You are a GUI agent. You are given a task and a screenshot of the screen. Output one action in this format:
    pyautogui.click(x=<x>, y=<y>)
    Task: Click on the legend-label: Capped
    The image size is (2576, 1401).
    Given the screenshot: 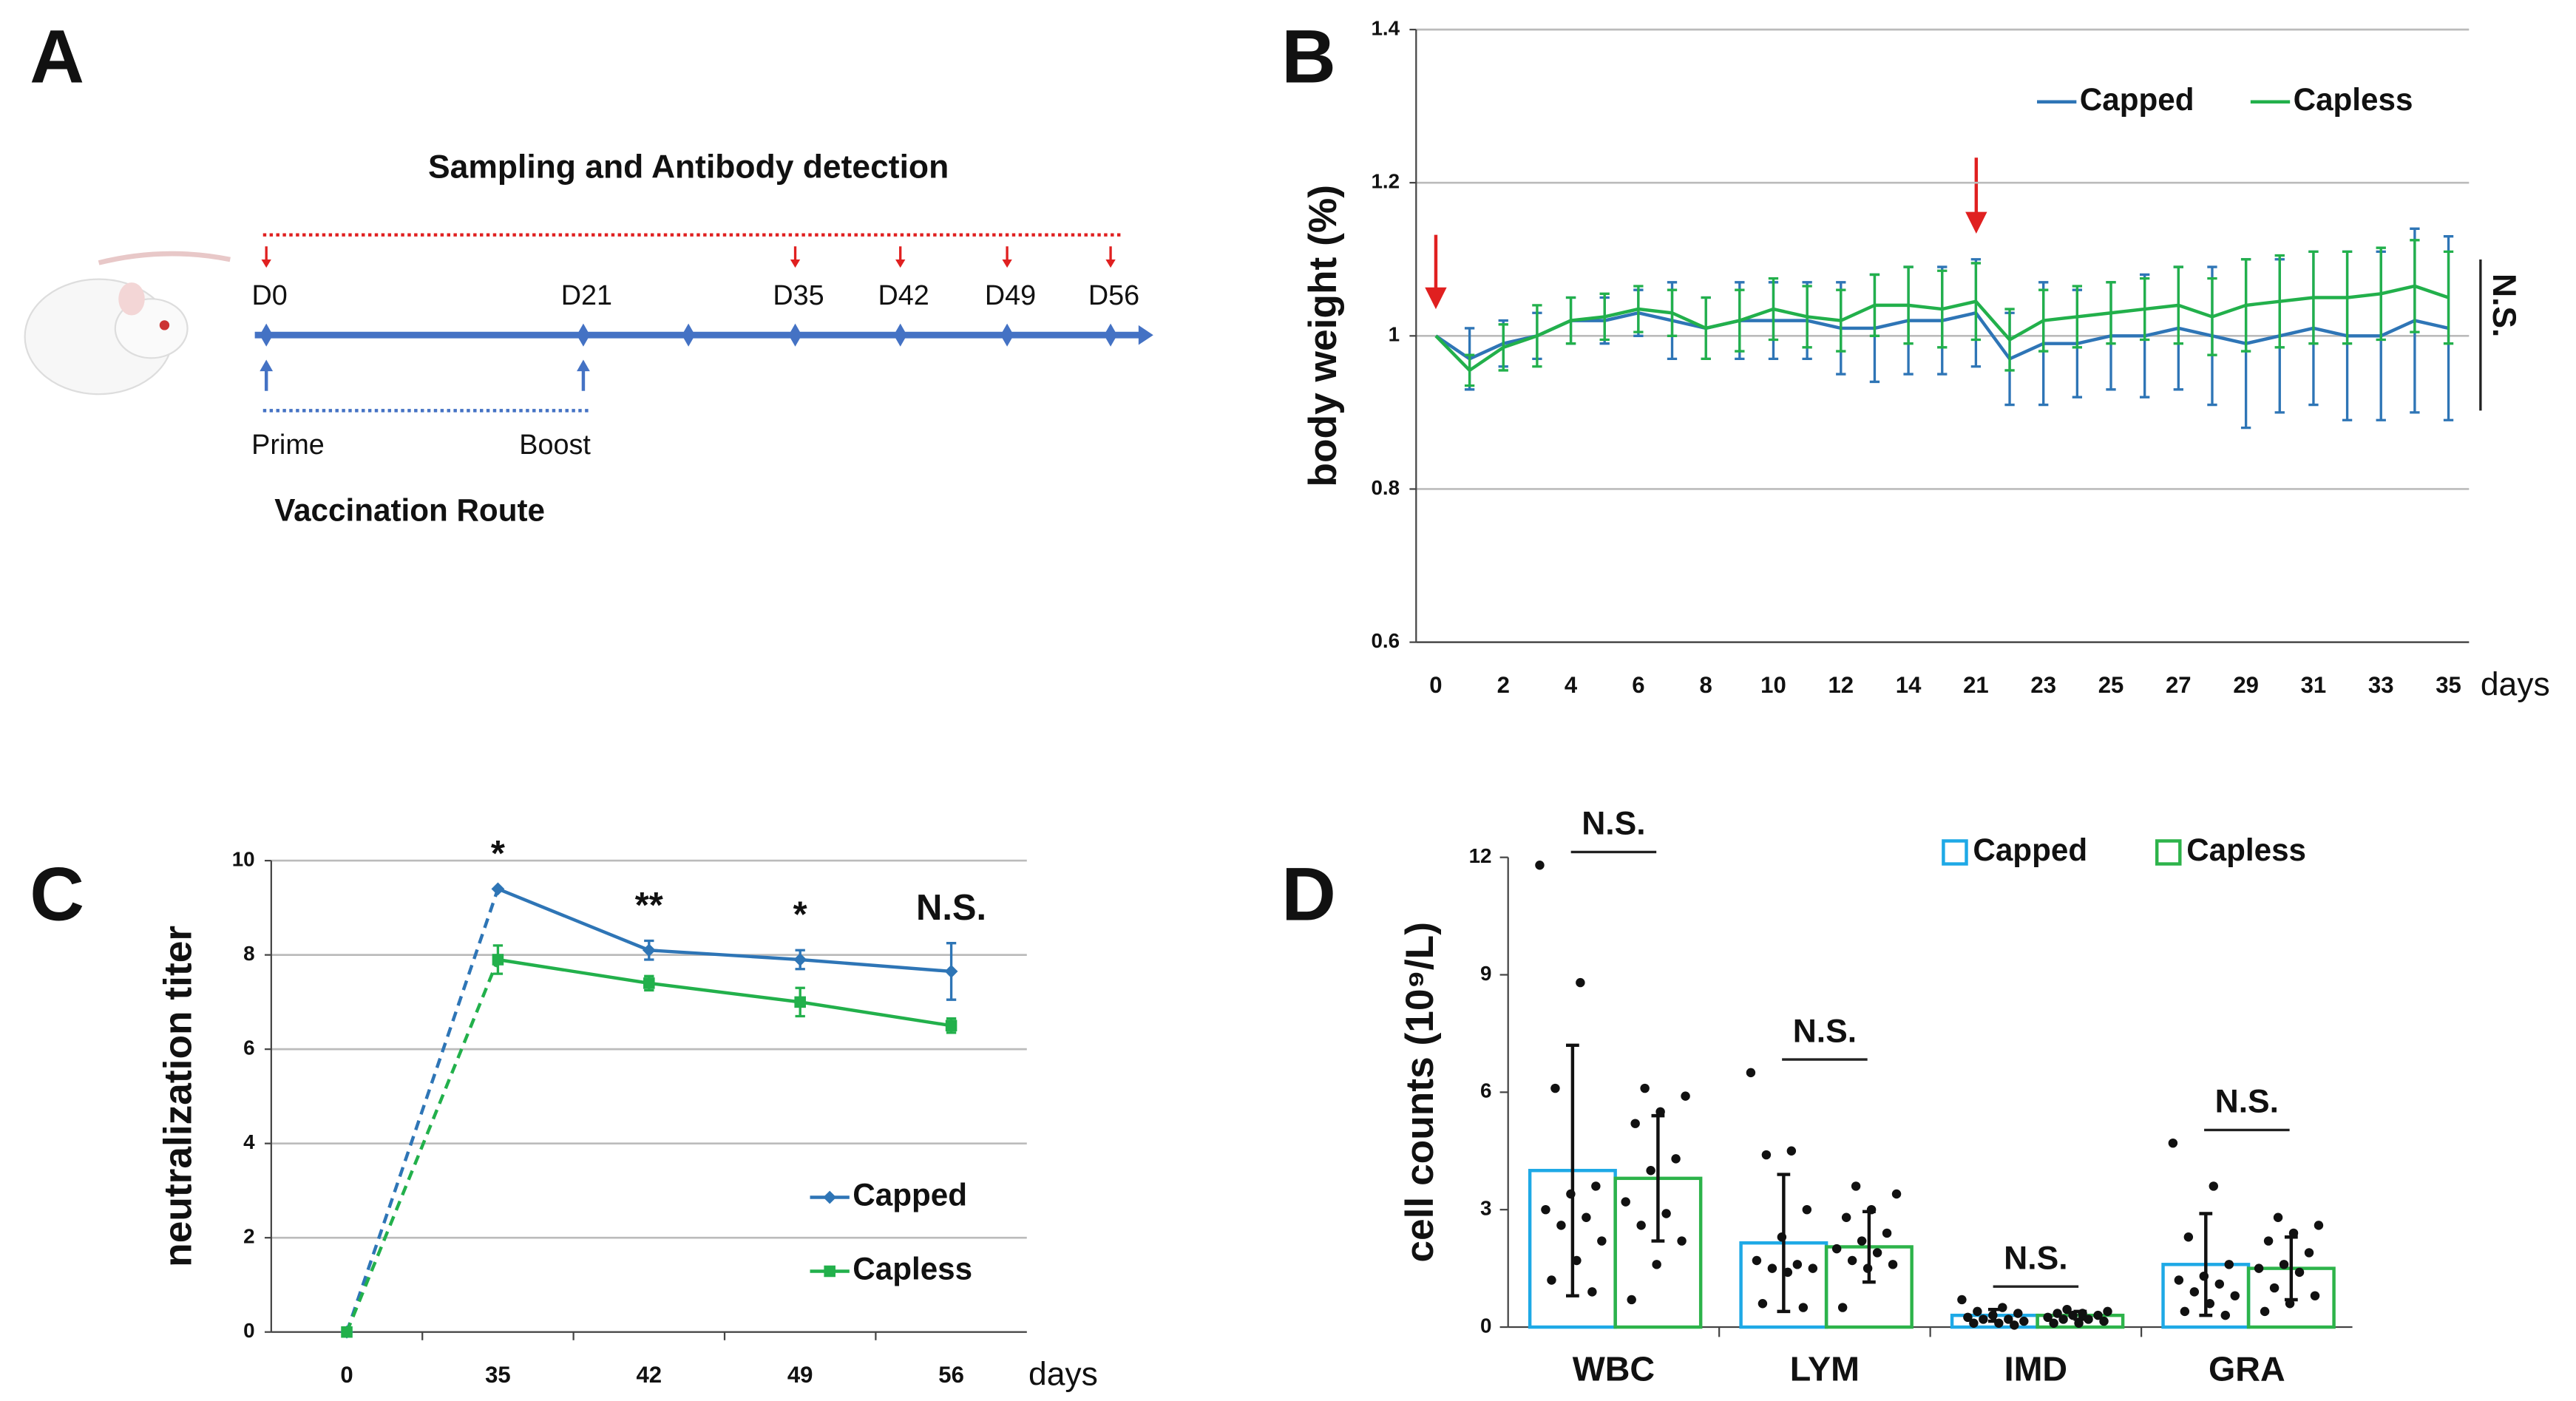 What is the action you would take?
    pyautogui.click(x=2030, y=850)
    